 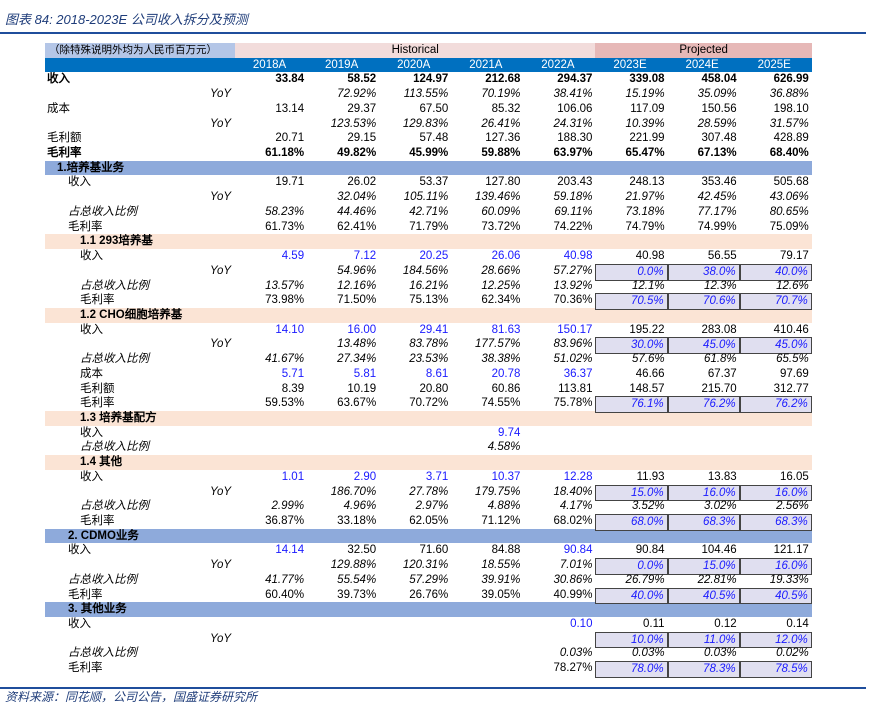 What do you see at coordinates (578, 373) in the screenshot?
I see `value-cell: 36.37` at bounding box center [578, 373].